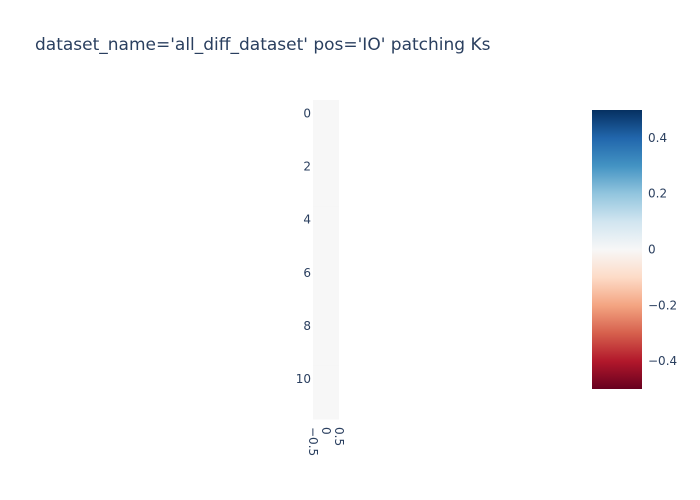  Describe the element at coordinates (313, 441) in the screenshot. I see `x-tick-label: −0.5` at that location.